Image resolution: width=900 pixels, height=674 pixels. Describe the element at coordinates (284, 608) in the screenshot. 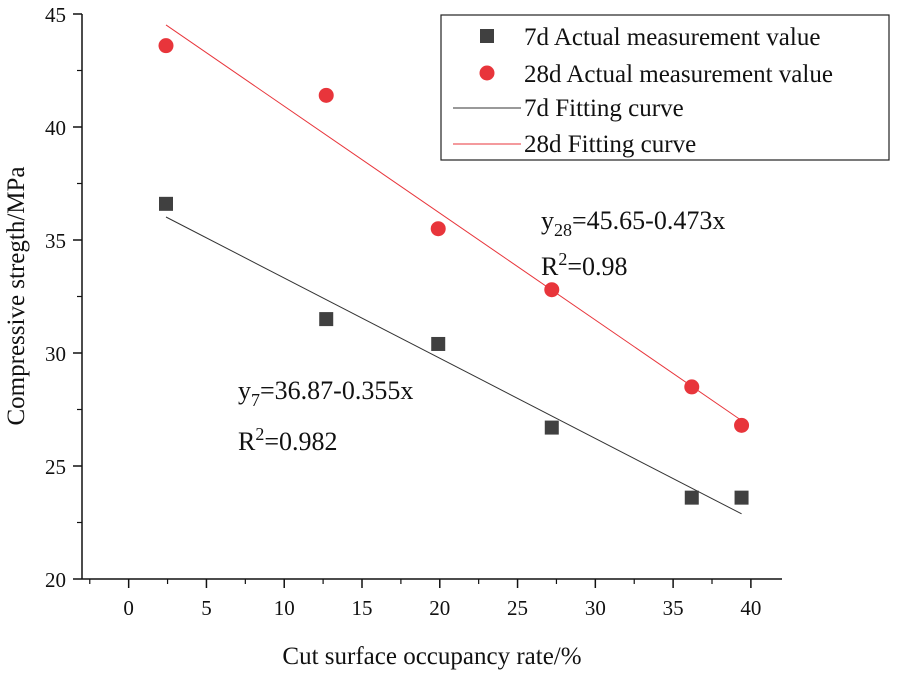

I see `x-tick-label: 10` at that location.